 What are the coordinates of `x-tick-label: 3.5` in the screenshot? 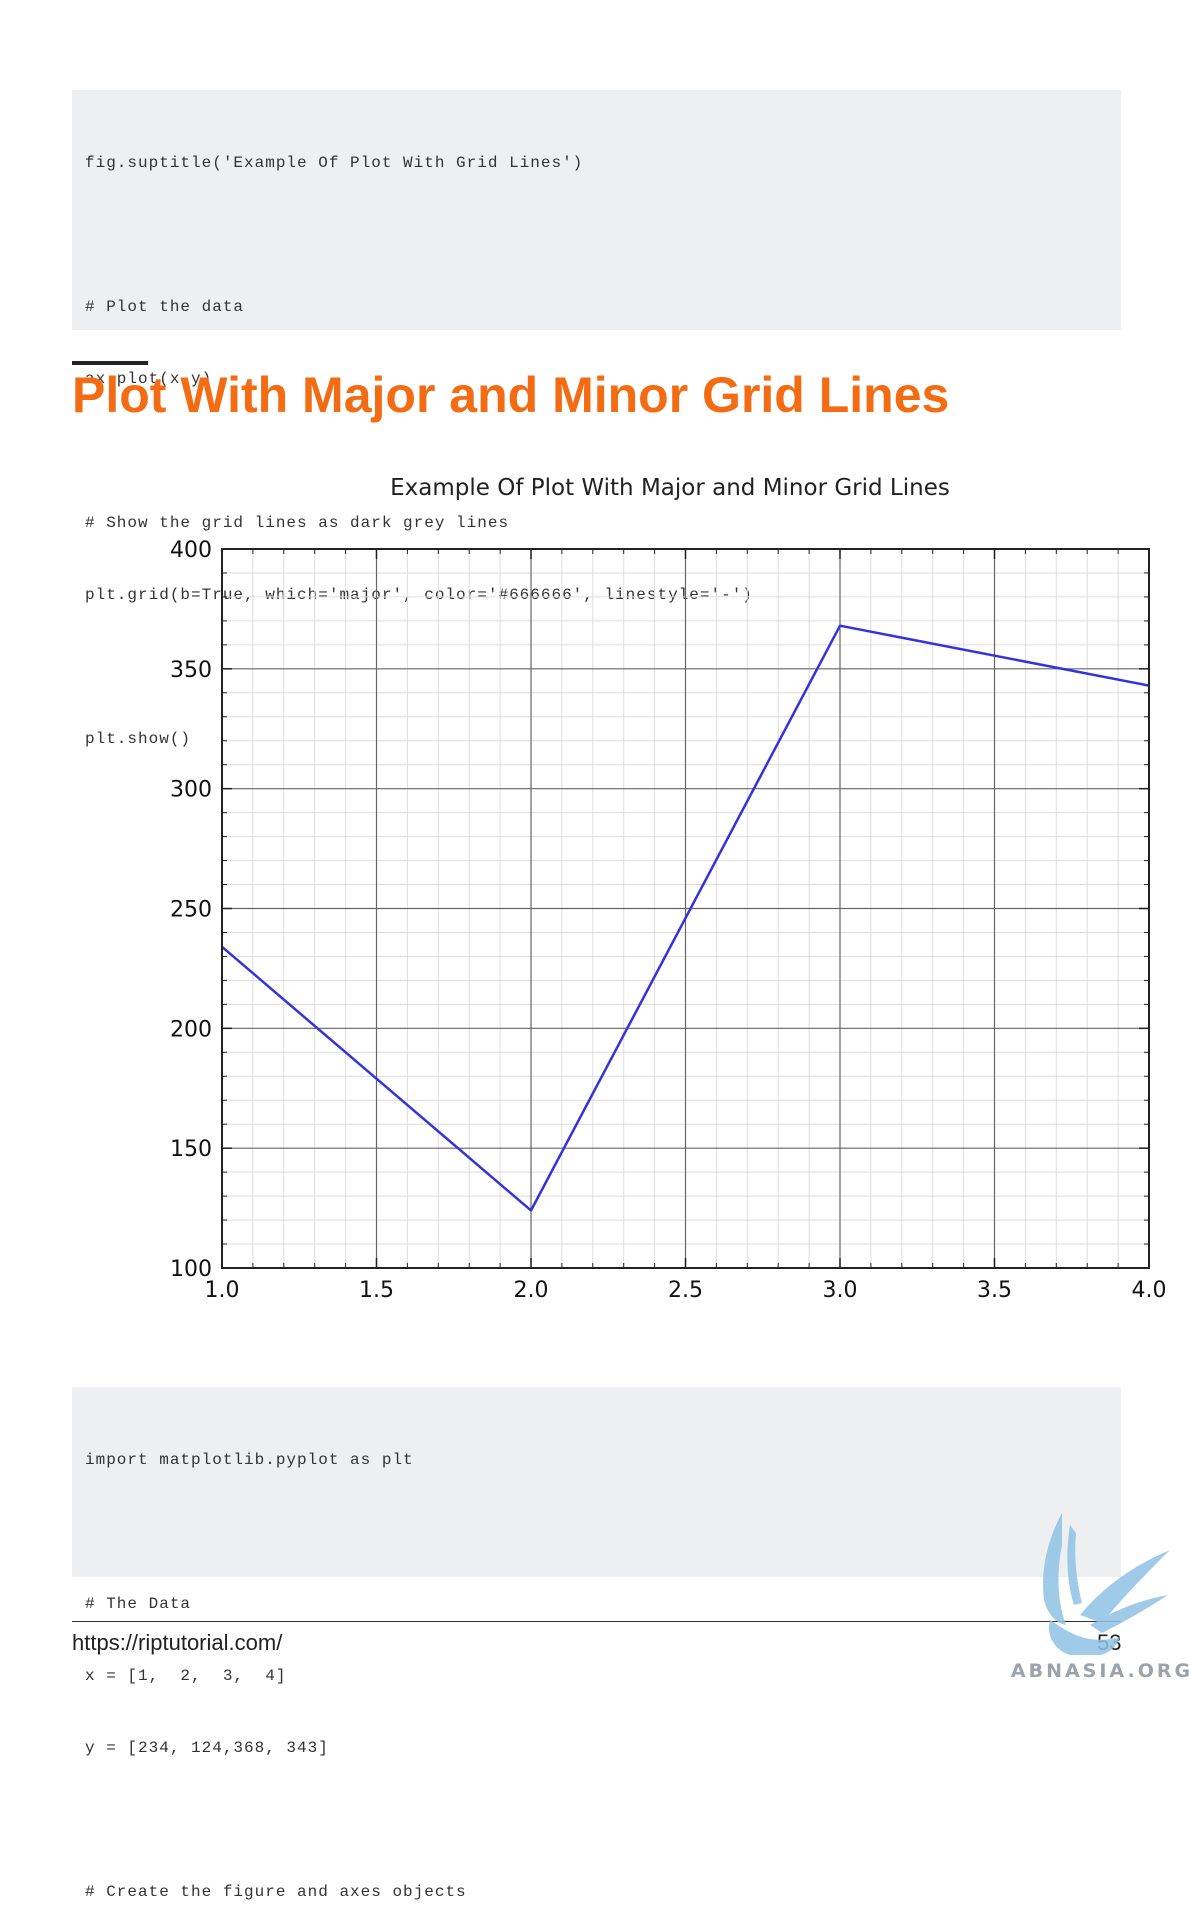 It's located at (994, 1290).